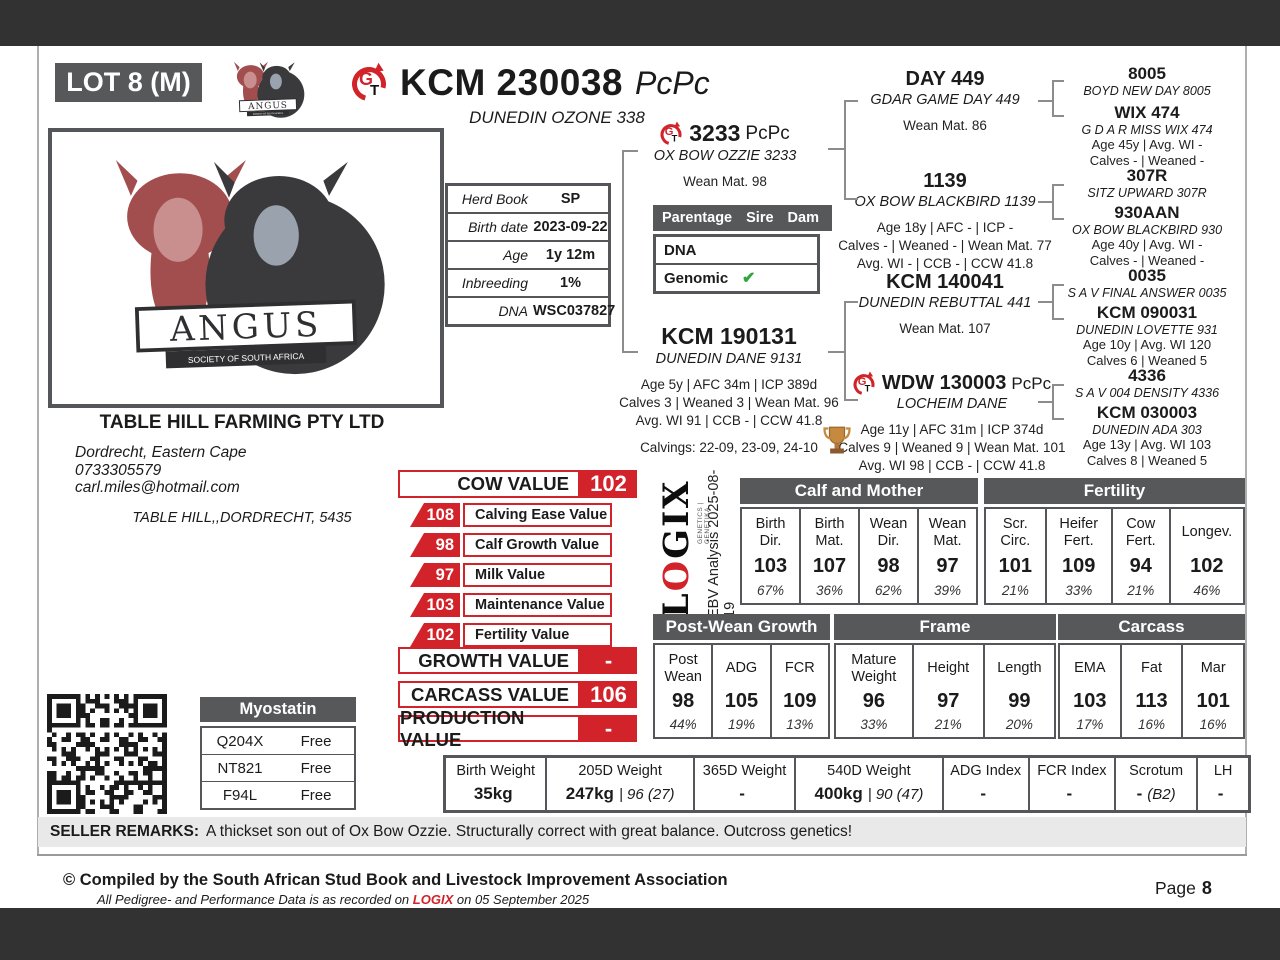 The height and width of the screenshot is (960, 1280). Describe the element at coordinates (278, 767) in the screenshot. I see `myostatin-row: NT821 Free` at that location.